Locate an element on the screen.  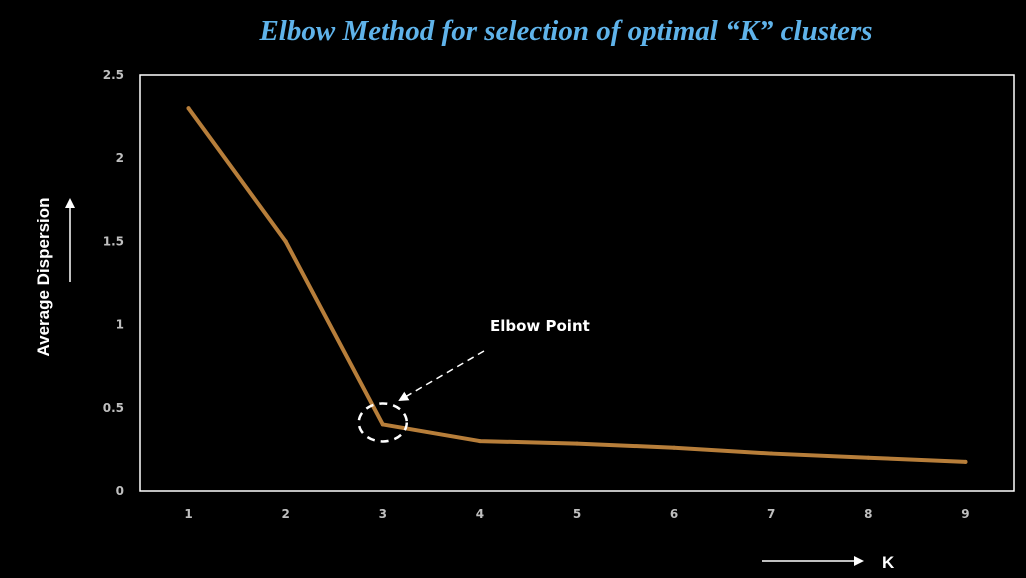
x-tick-label: 3 is located at coordinates (383, 514).